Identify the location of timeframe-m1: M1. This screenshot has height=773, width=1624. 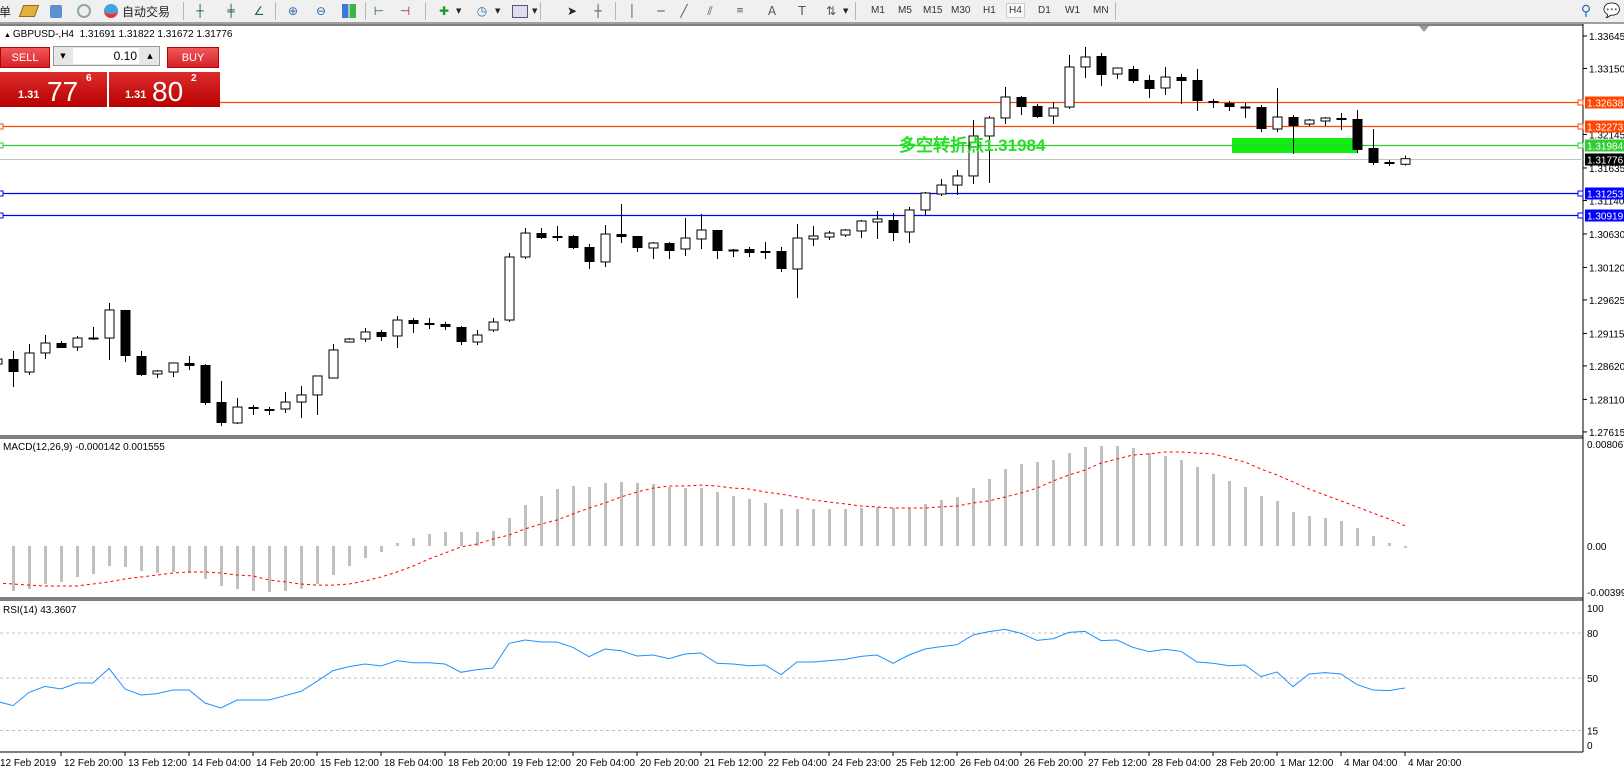
(878, 10).